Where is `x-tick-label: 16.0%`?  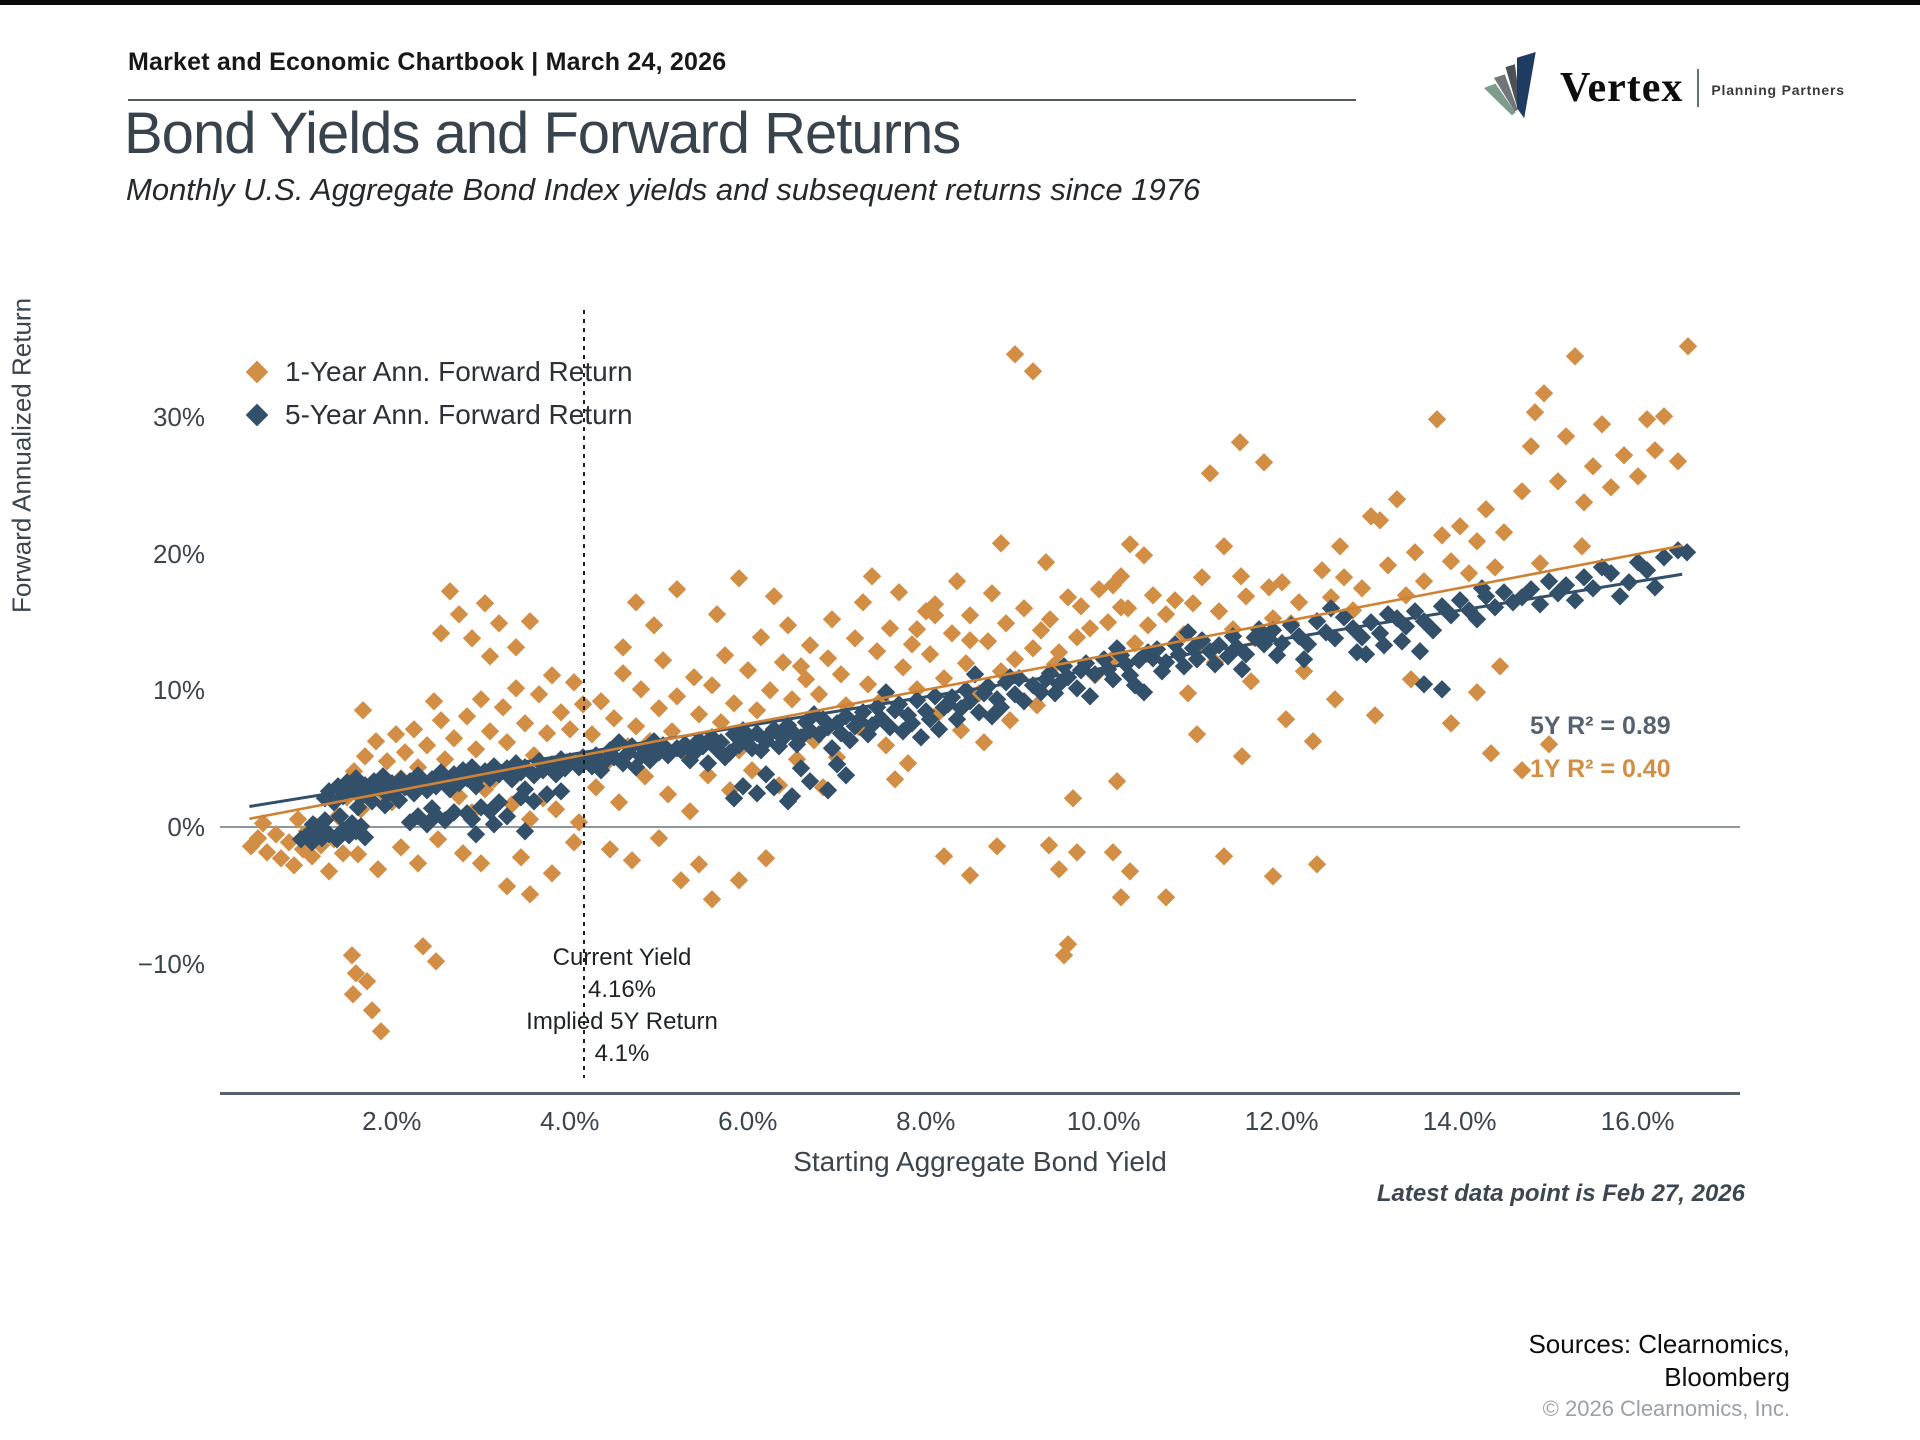
x-tick-label: 16.0% is located at coordinates (1637, 1121).